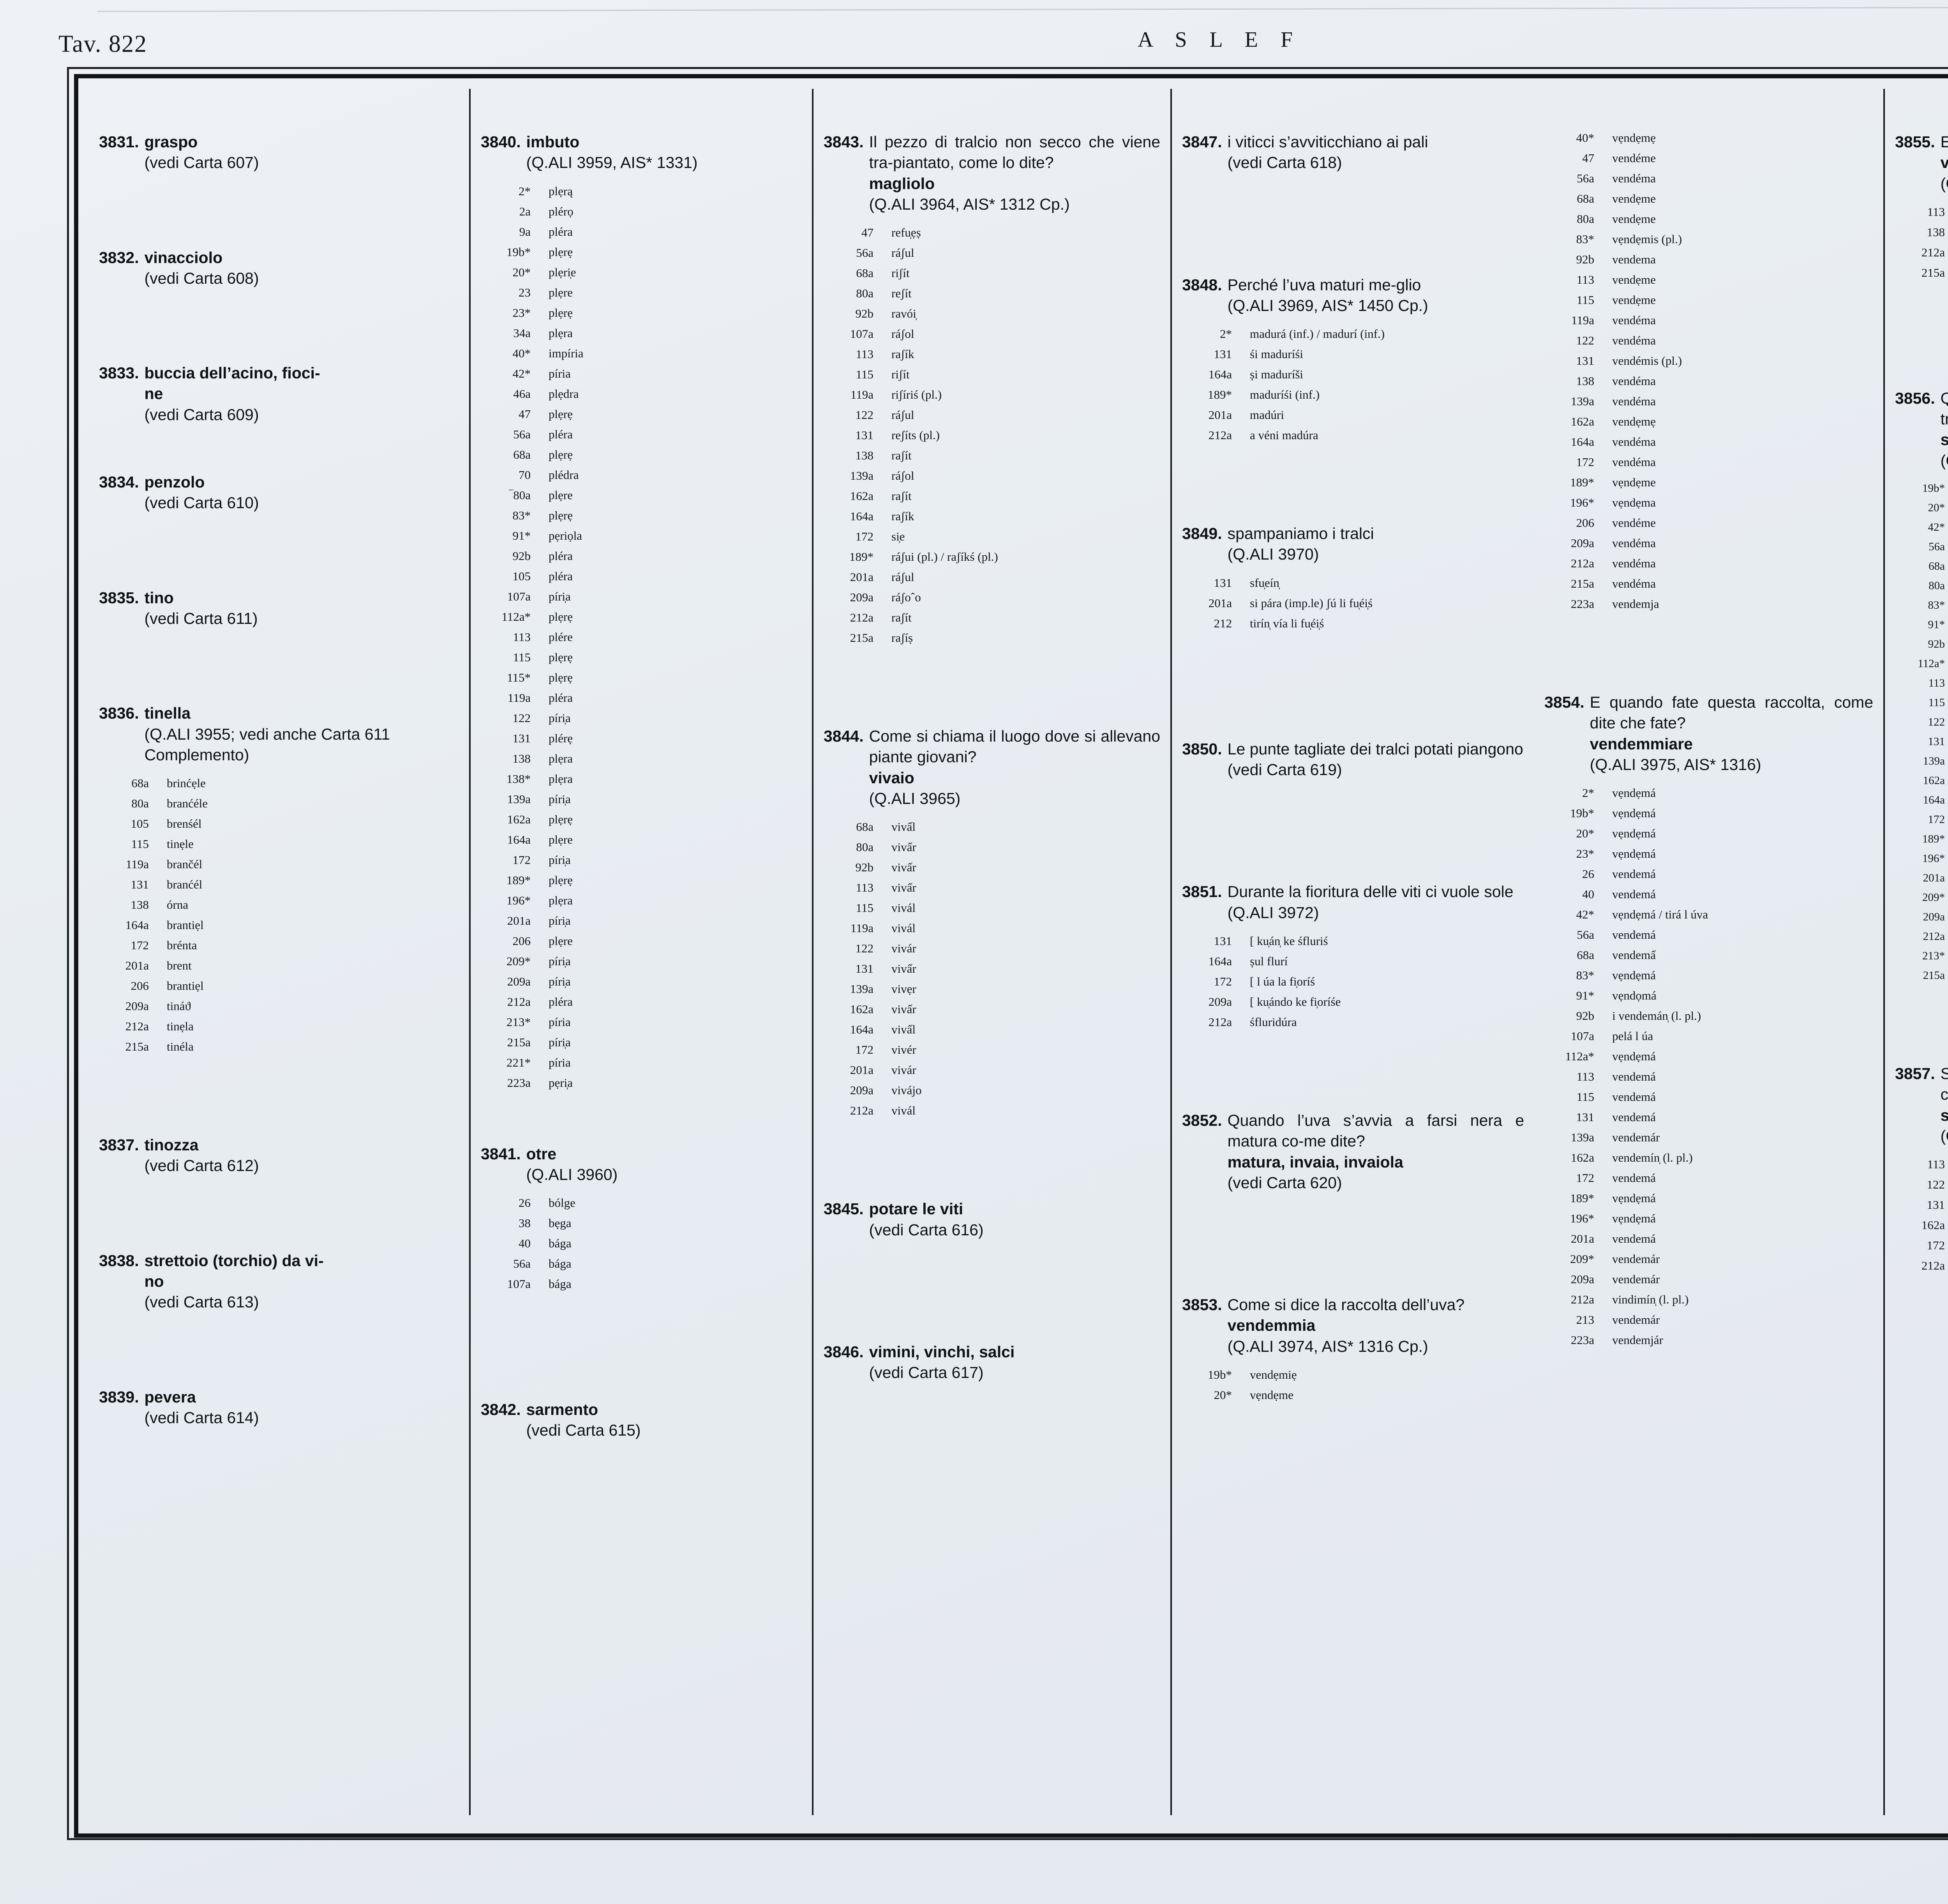  Describe the element at coordinates (566, 535) in the screenshot. I see `dialect-form: pẹriọla` at that location.